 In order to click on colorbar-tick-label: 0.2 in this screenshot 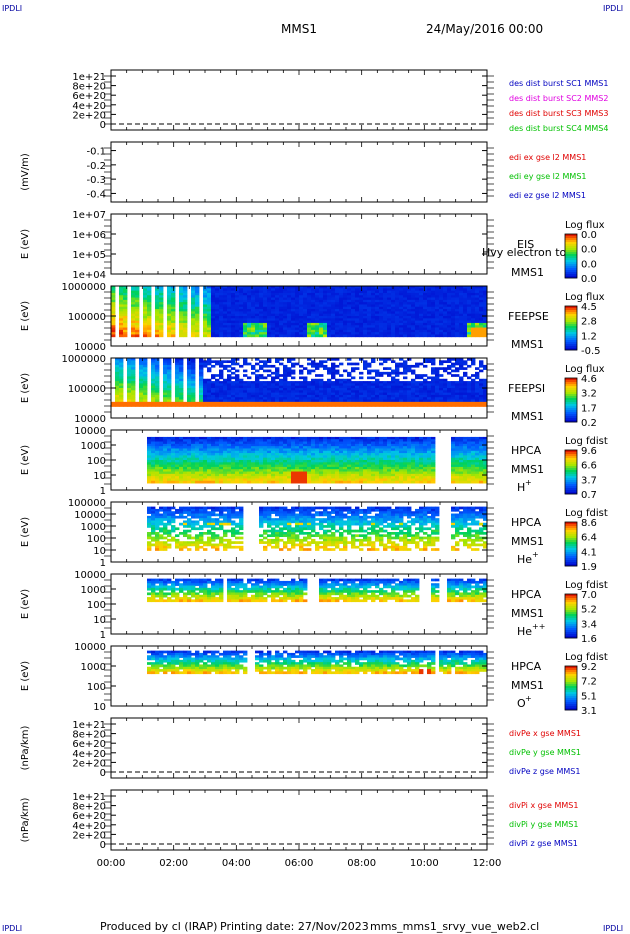, I will do `click(589, 423)`.